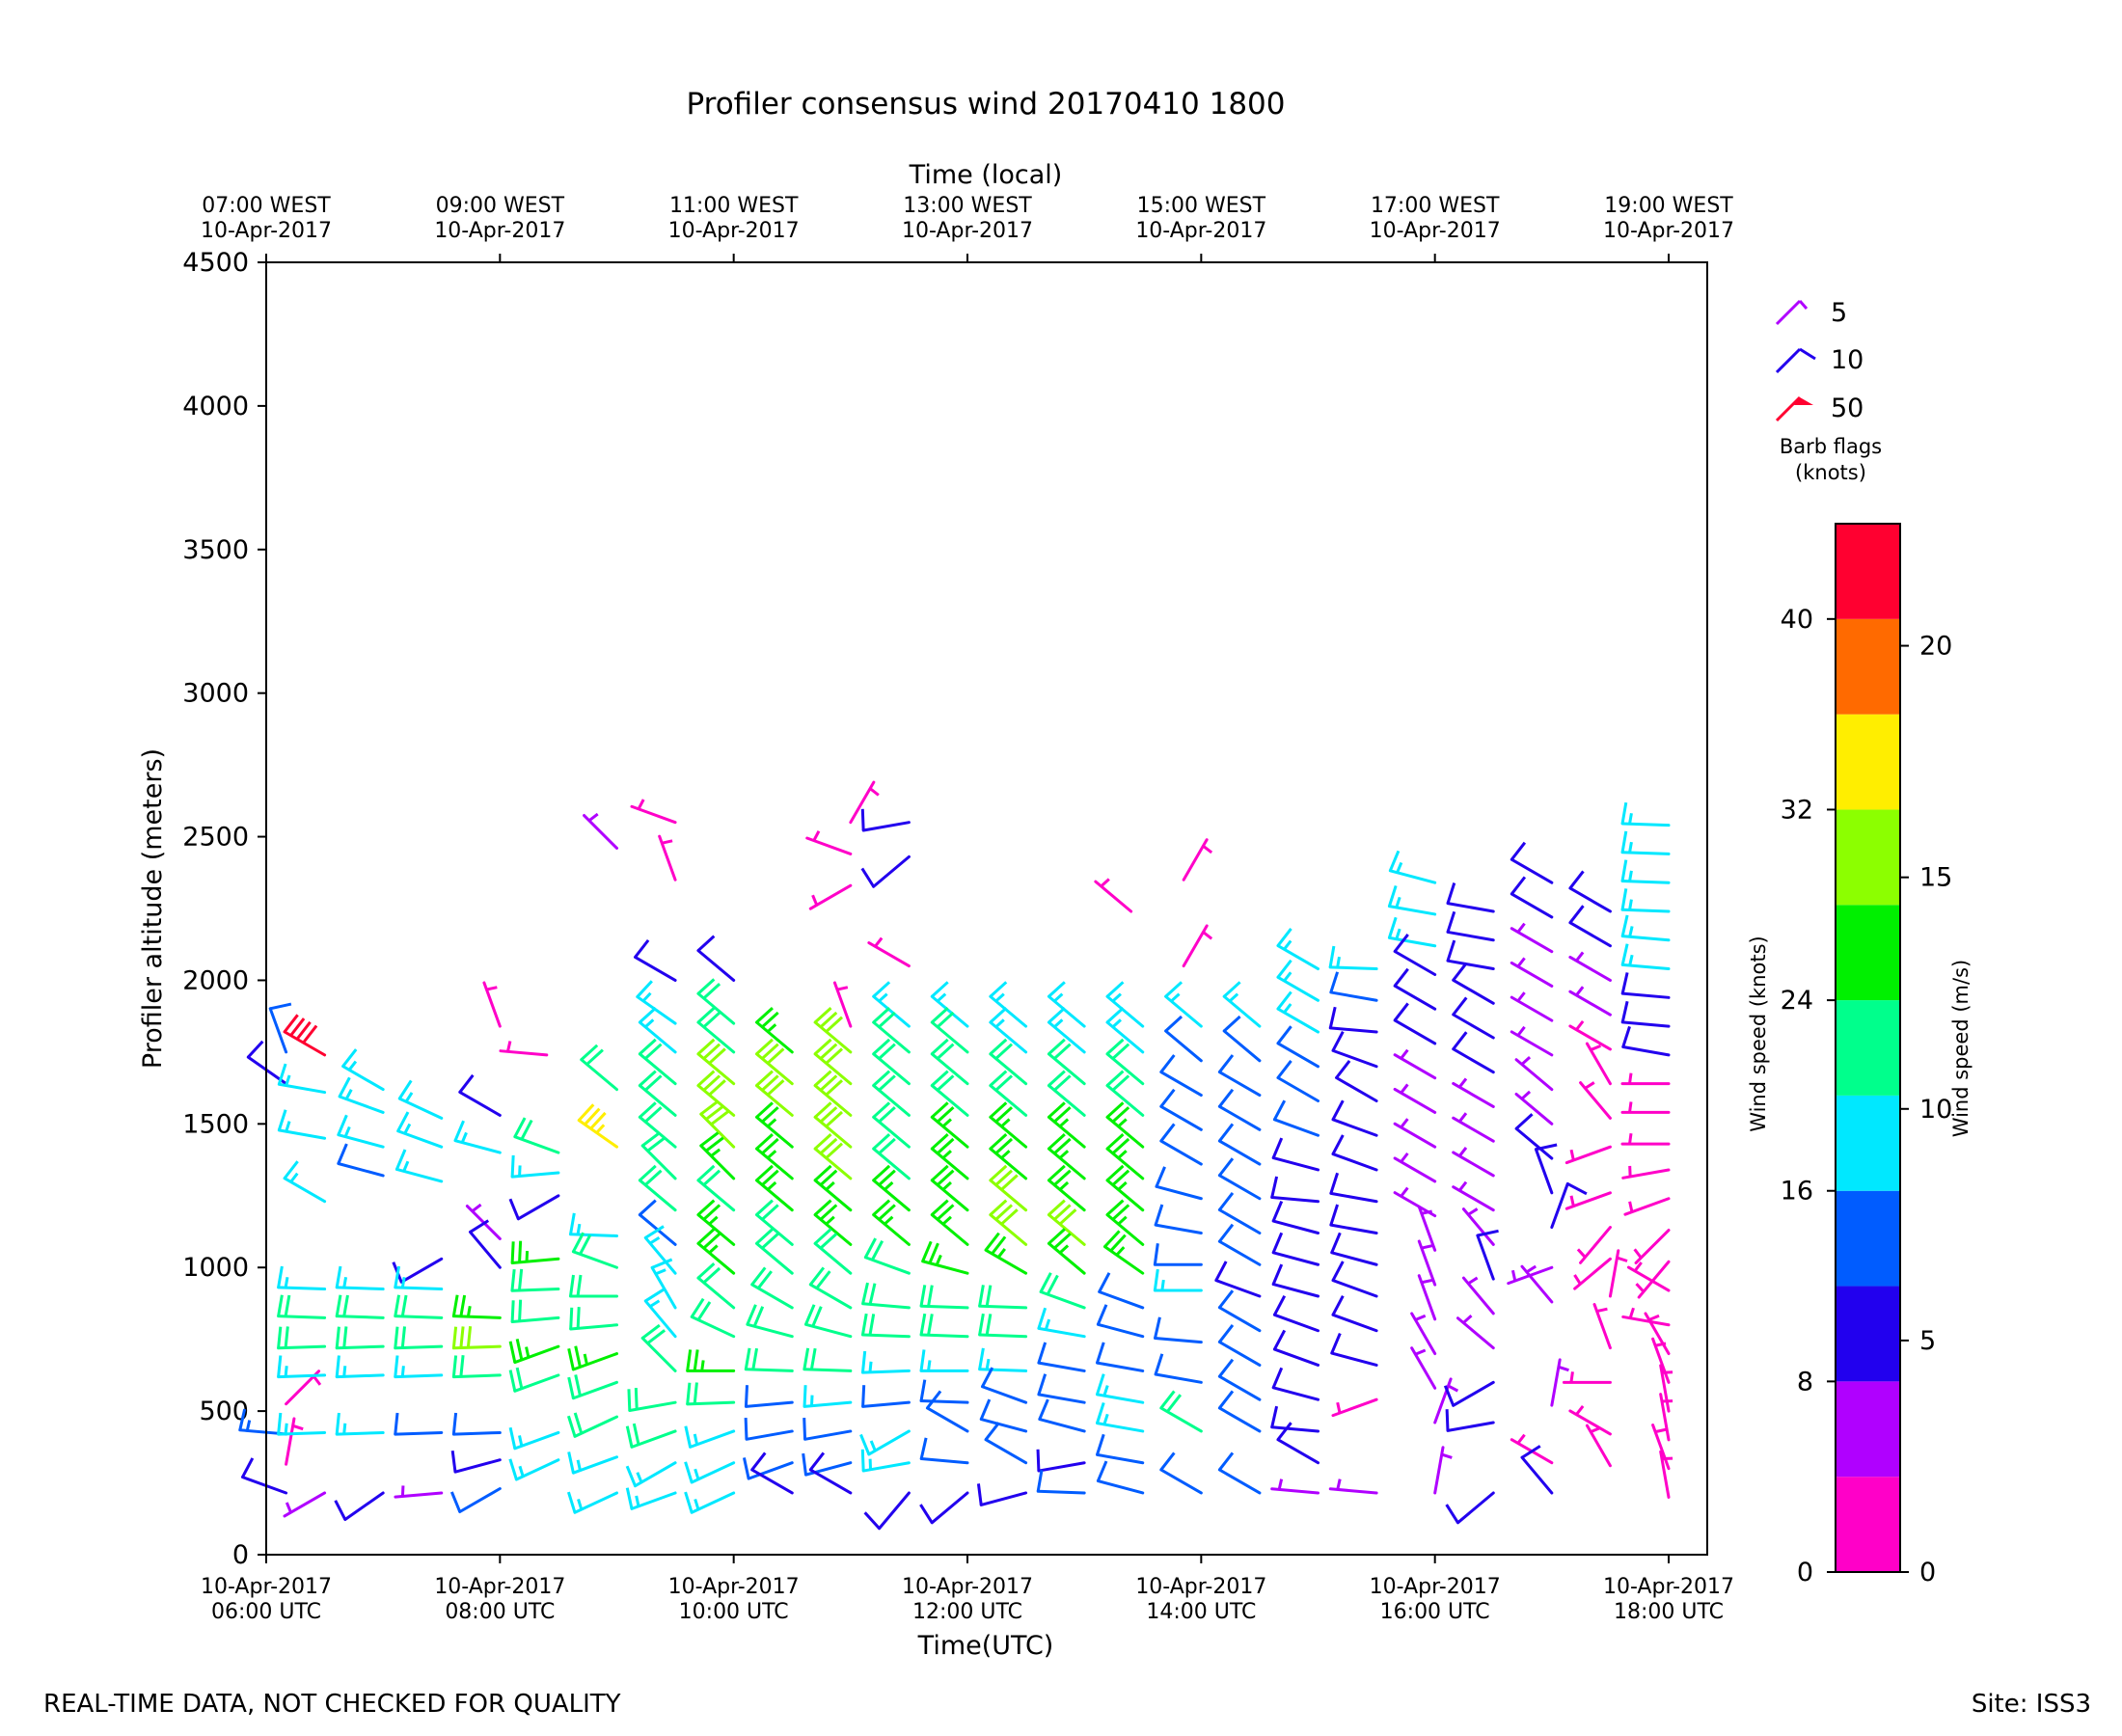 This screenshot has height=1736, width=2122. Describe the element at coordinates (1797, 1001) in the screenshot. I see `colorbar-tick-label-knots: 24` at that location.